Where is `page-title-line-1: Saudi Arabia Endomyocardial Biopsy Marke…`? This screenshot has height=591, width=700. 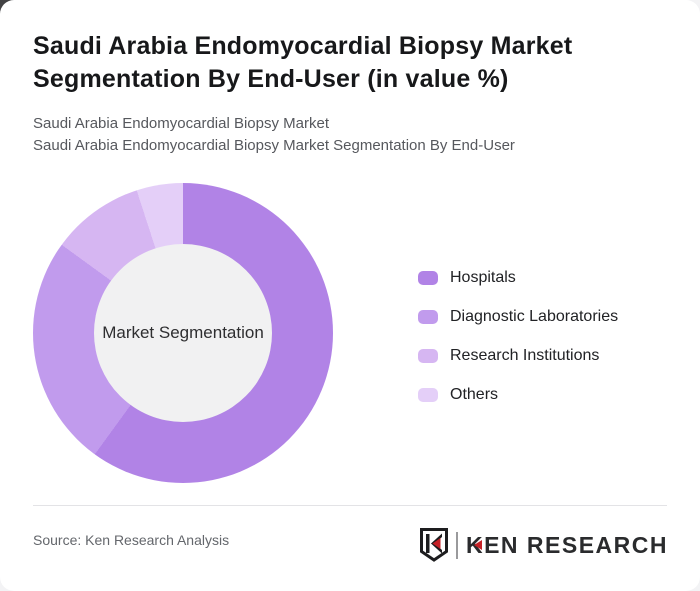
page-title-line-1: Saudi Arabia Endomyocardial Biopsy Marke… is located at coordinates (303, 46).